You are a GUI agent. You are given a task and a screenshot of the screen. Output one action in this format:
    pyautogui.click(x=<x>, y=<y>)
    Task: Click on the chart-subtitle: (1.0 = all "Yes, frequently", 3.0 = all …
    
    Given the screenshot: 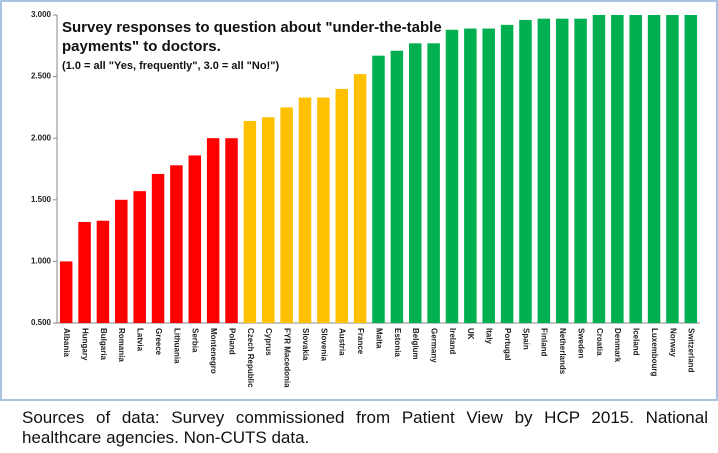 What is the action you would take?
    pyautogui.click(x=171, y=66)
    